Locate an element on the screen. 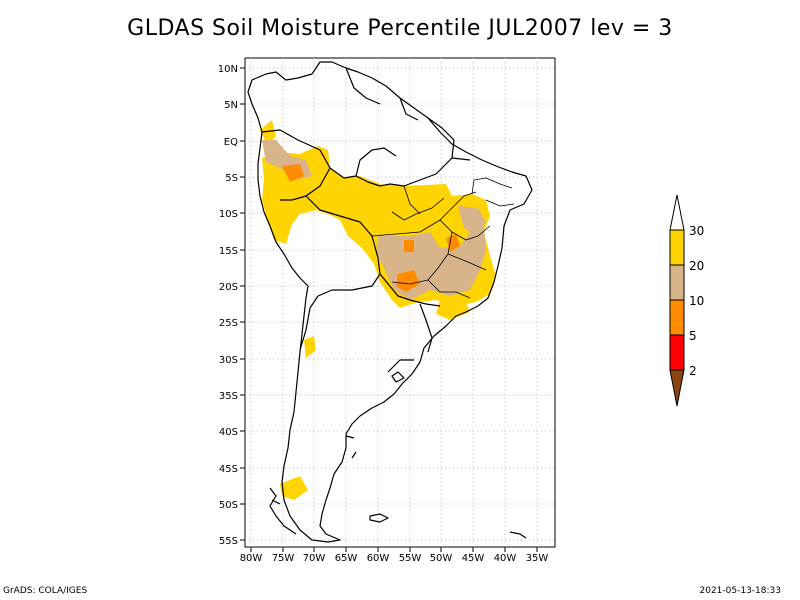 This screenshot has height=600, width=800. lat-tick-label: 20S is located at coordinates (228, 287).